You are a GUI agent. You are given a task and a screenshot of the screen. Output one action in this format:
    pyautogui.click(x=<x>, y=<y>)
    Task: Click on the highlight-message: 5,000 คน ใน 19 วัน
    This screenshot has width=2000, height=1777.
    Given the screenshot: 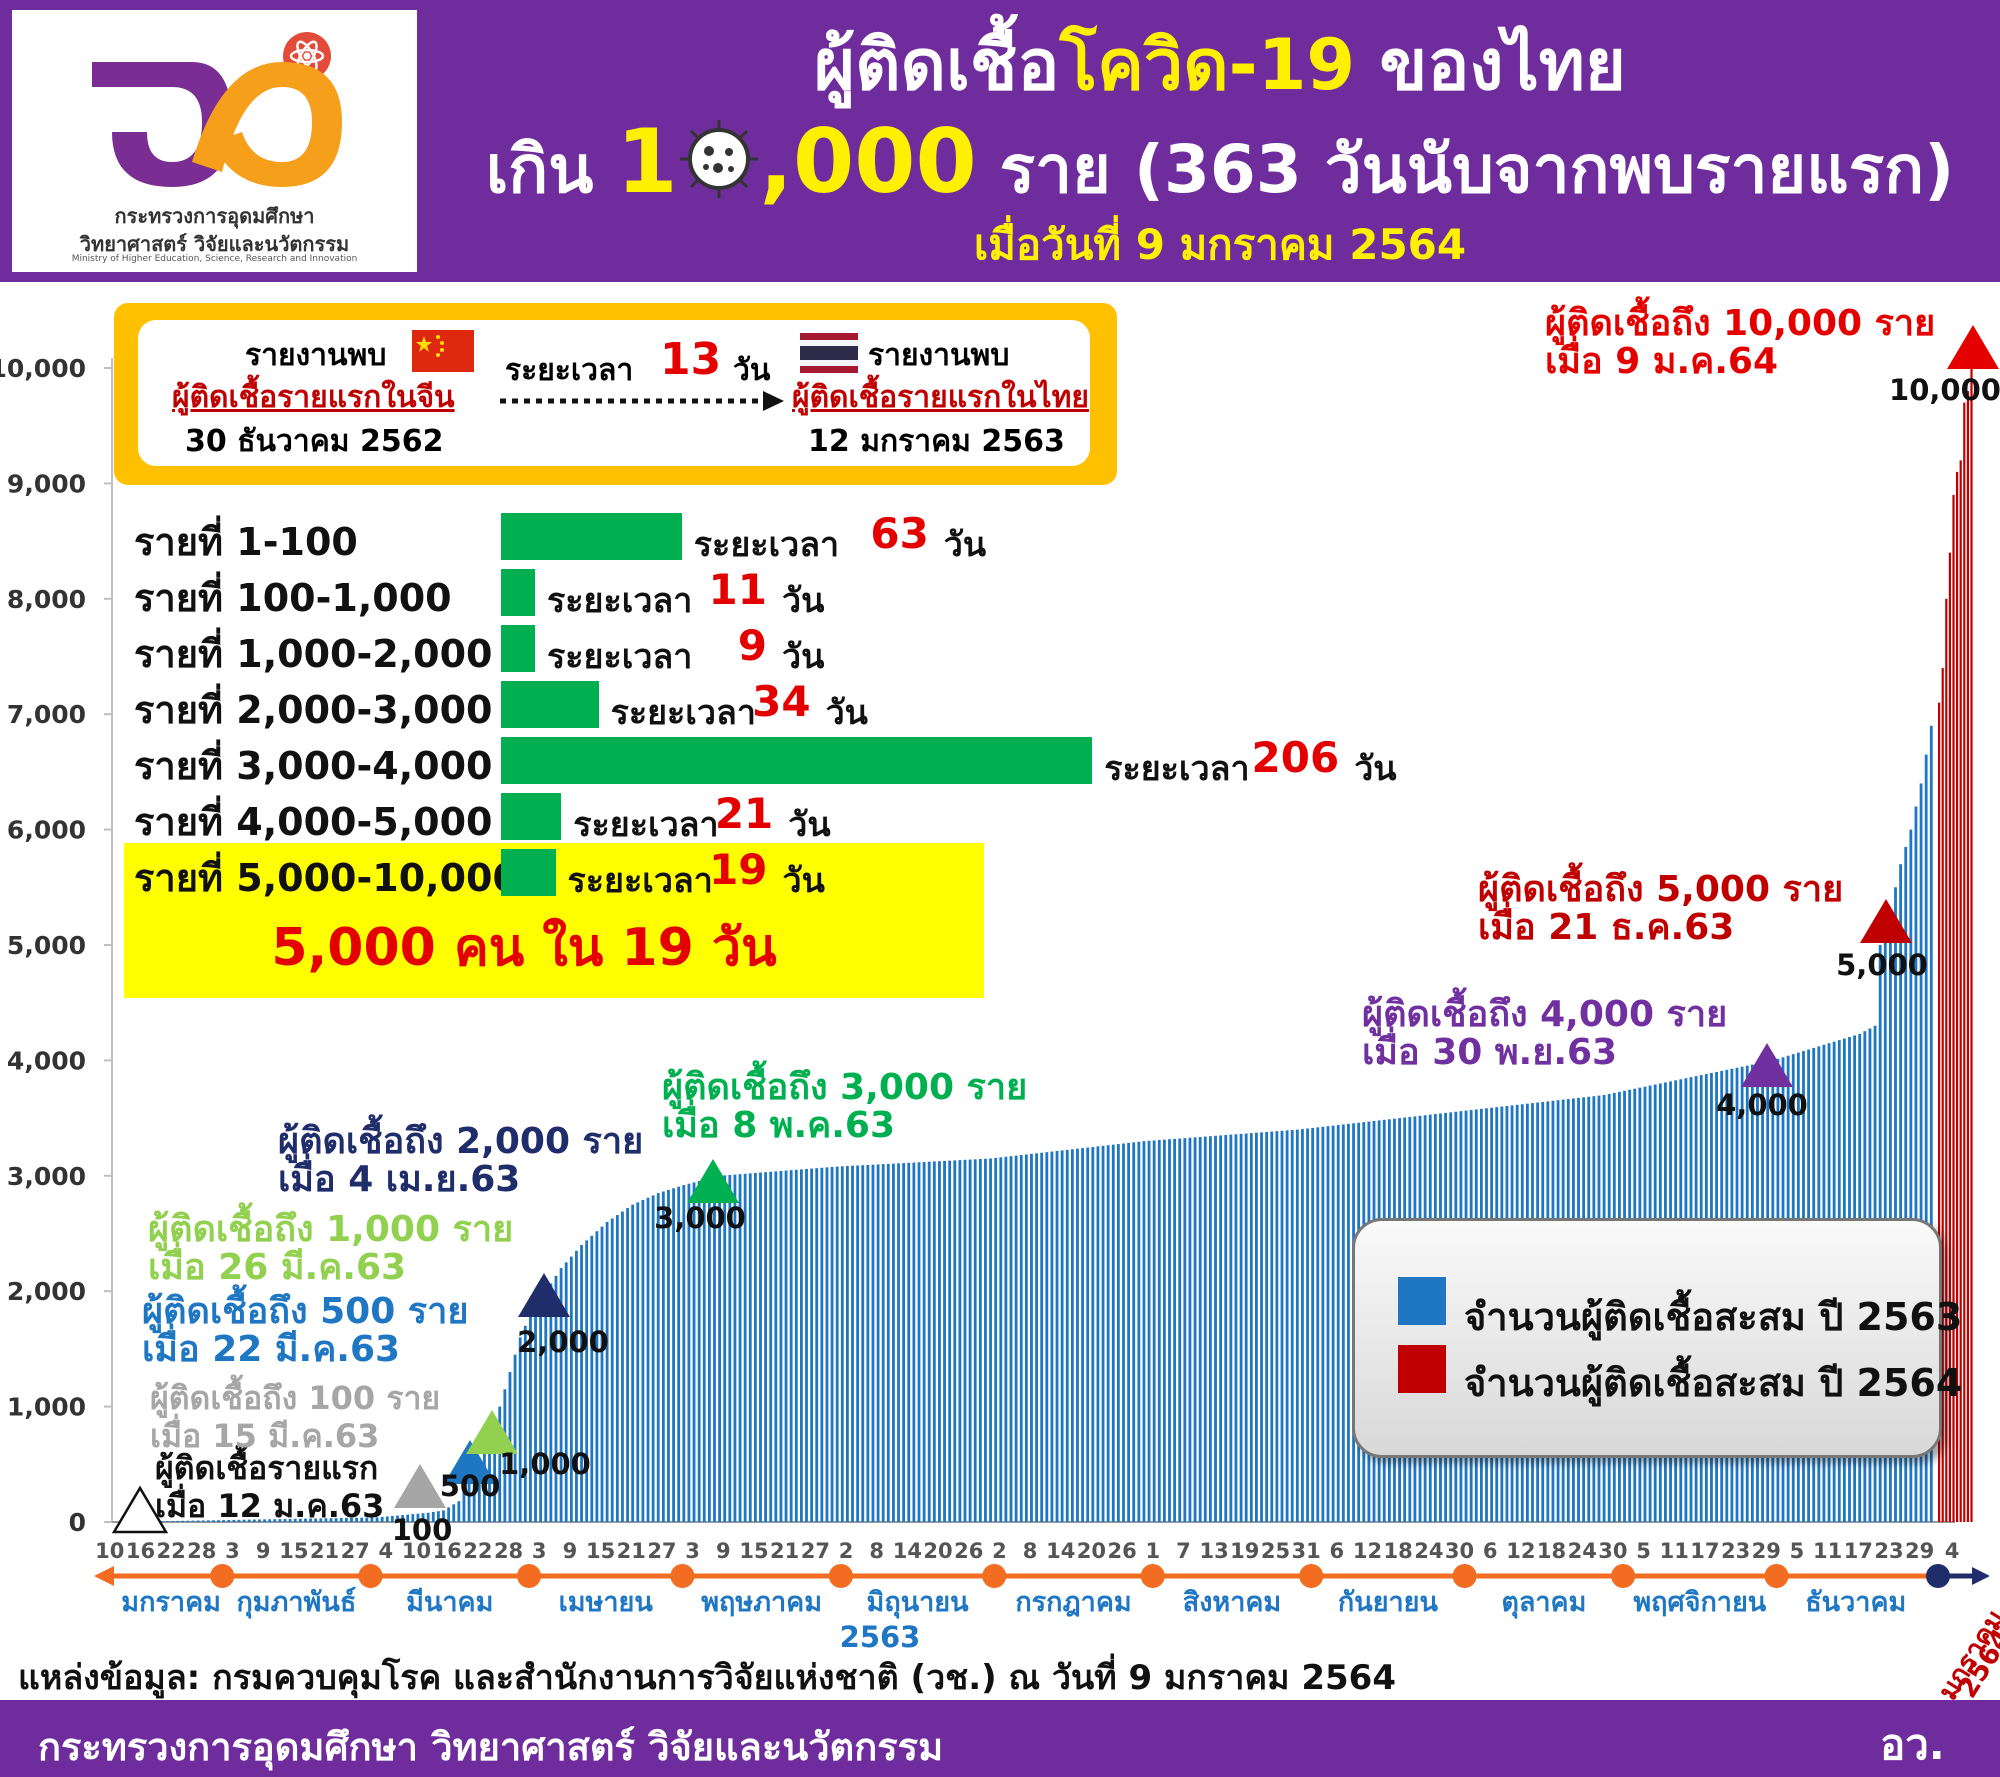 What is the action you would take?
    pyautogui.click(x=524, y=948)
    